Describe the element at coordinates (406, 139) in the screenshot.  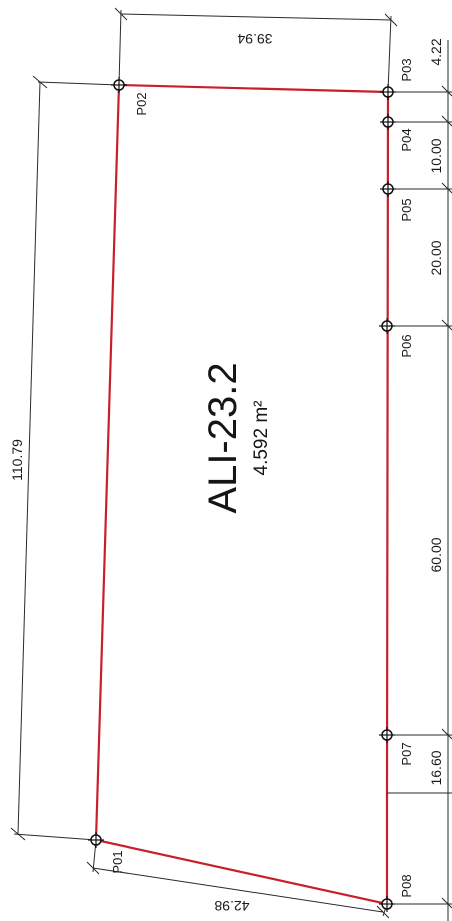
I see `point-label-P04: P04` at that location.